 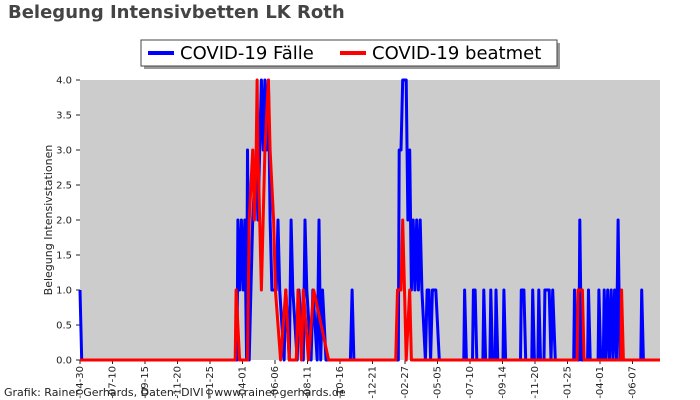 I want to click on legend-label: COVID-19 beatmet, so click(x=456, y=53).